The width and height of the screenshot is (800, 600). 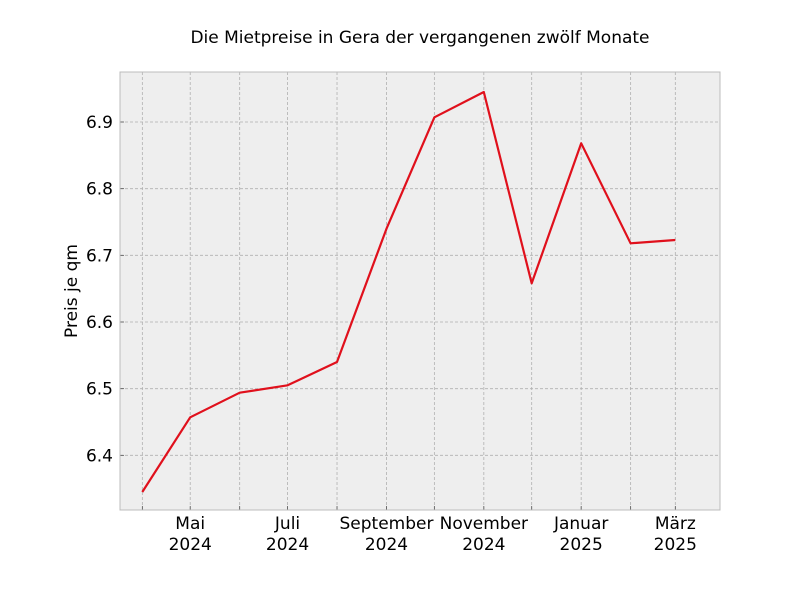 What do you see at coordinates (99, 190) in the screenshot?
I see `y-tick-label: 6.8` at bounding box center [99, 190].